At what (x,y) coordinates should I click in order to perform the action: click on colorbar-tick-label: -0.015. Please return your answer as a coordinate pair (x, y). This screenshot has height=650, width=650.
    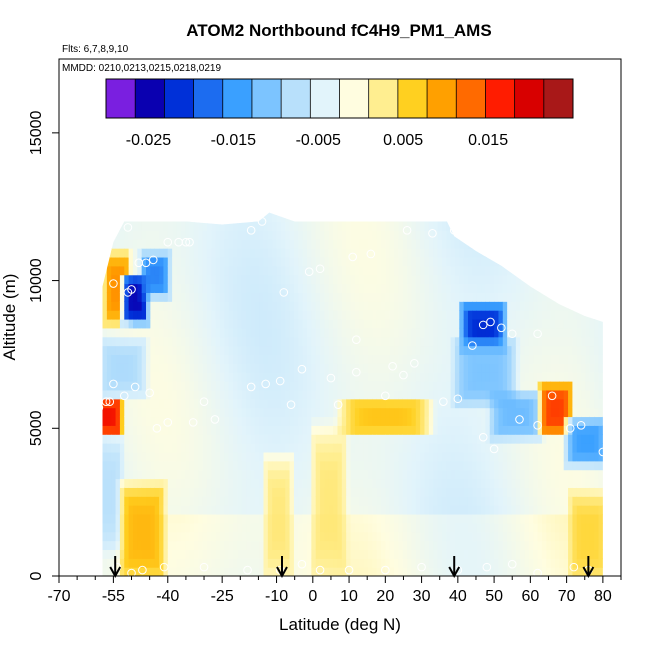
    Looking at the image, I should click on (233, 140).